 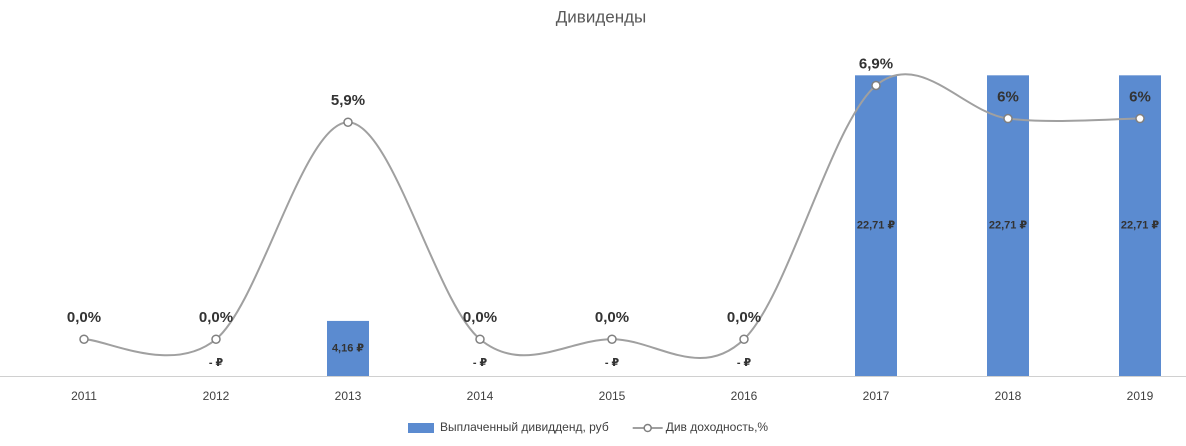 What do you see at coordinates (480, 396) in the screenshot?
I see `x-tick-label: 2014` at bounding box center [480, 396].